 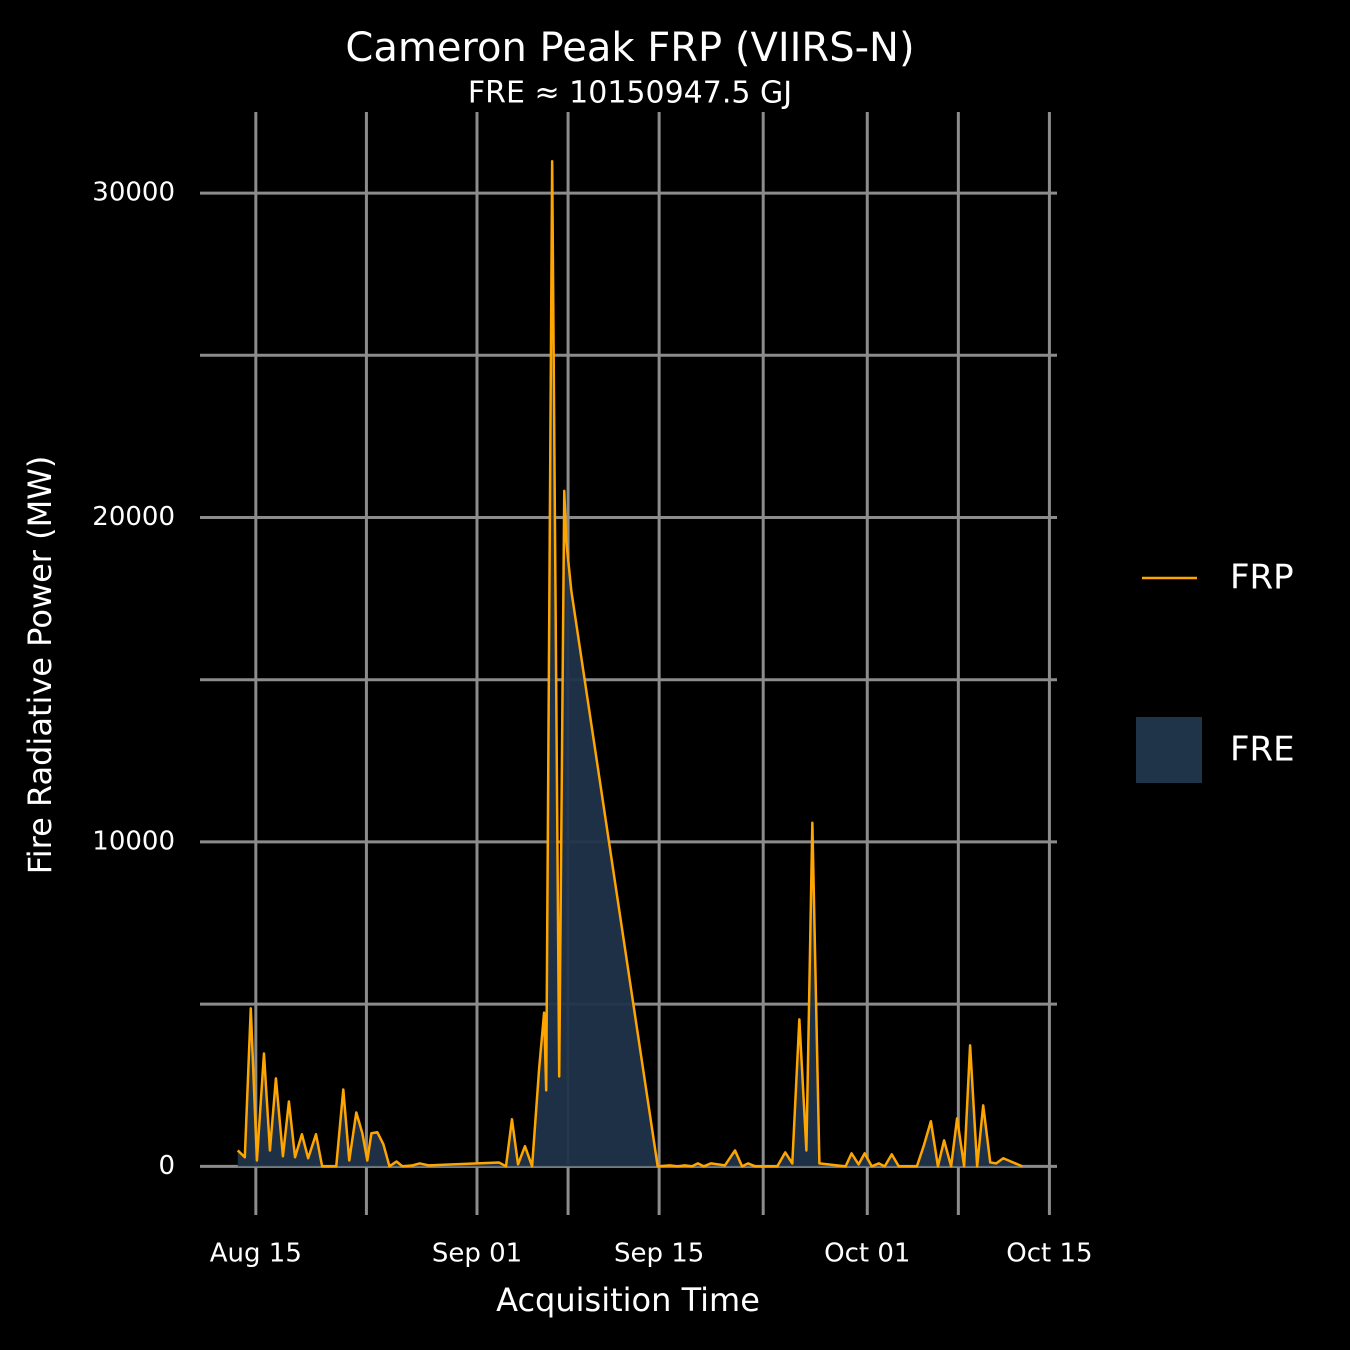 What do you see at coordinates (133, 193) in the screenshot?
I see `y-tick-label: 30000` at bounding box center [133, 193].